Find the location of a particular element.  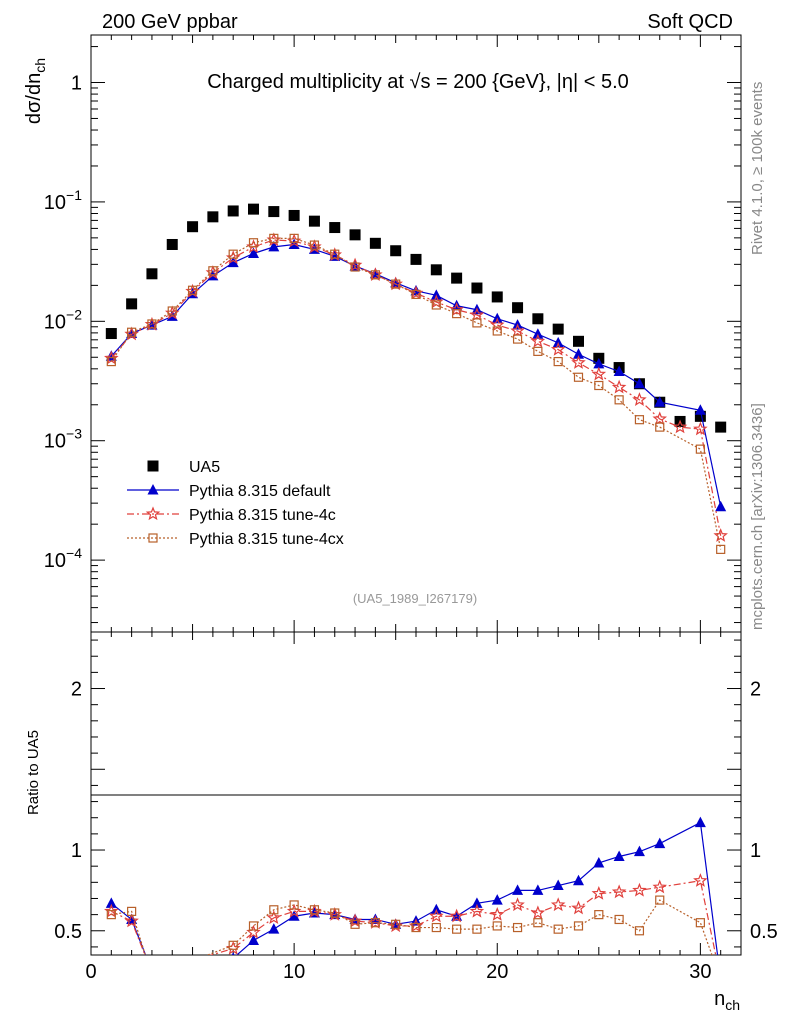

ratio-series is located at coordinates (415, 900).